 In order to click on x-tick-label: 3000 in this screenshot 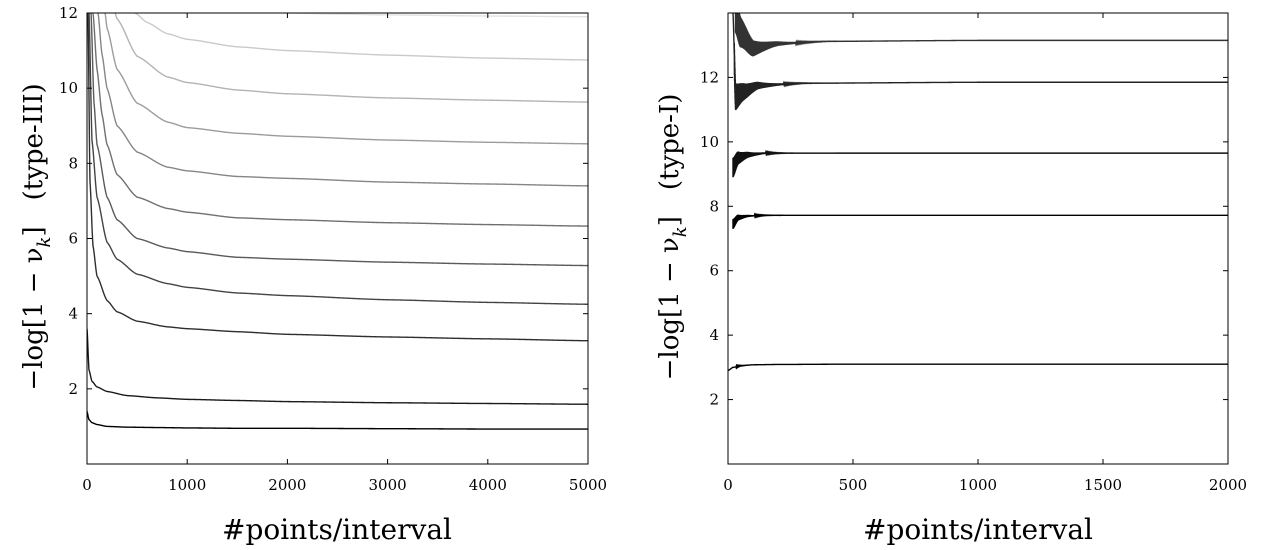, I will do `click(388, 485)`.